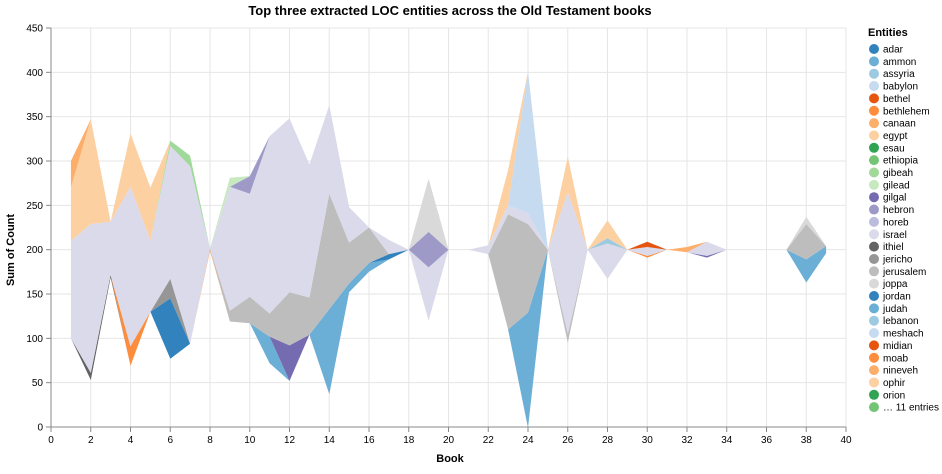  What do you see at coordinates (904, 272) in the screenshot?
I see `legend-label: jerusalem` at bounding box center [904, 272].